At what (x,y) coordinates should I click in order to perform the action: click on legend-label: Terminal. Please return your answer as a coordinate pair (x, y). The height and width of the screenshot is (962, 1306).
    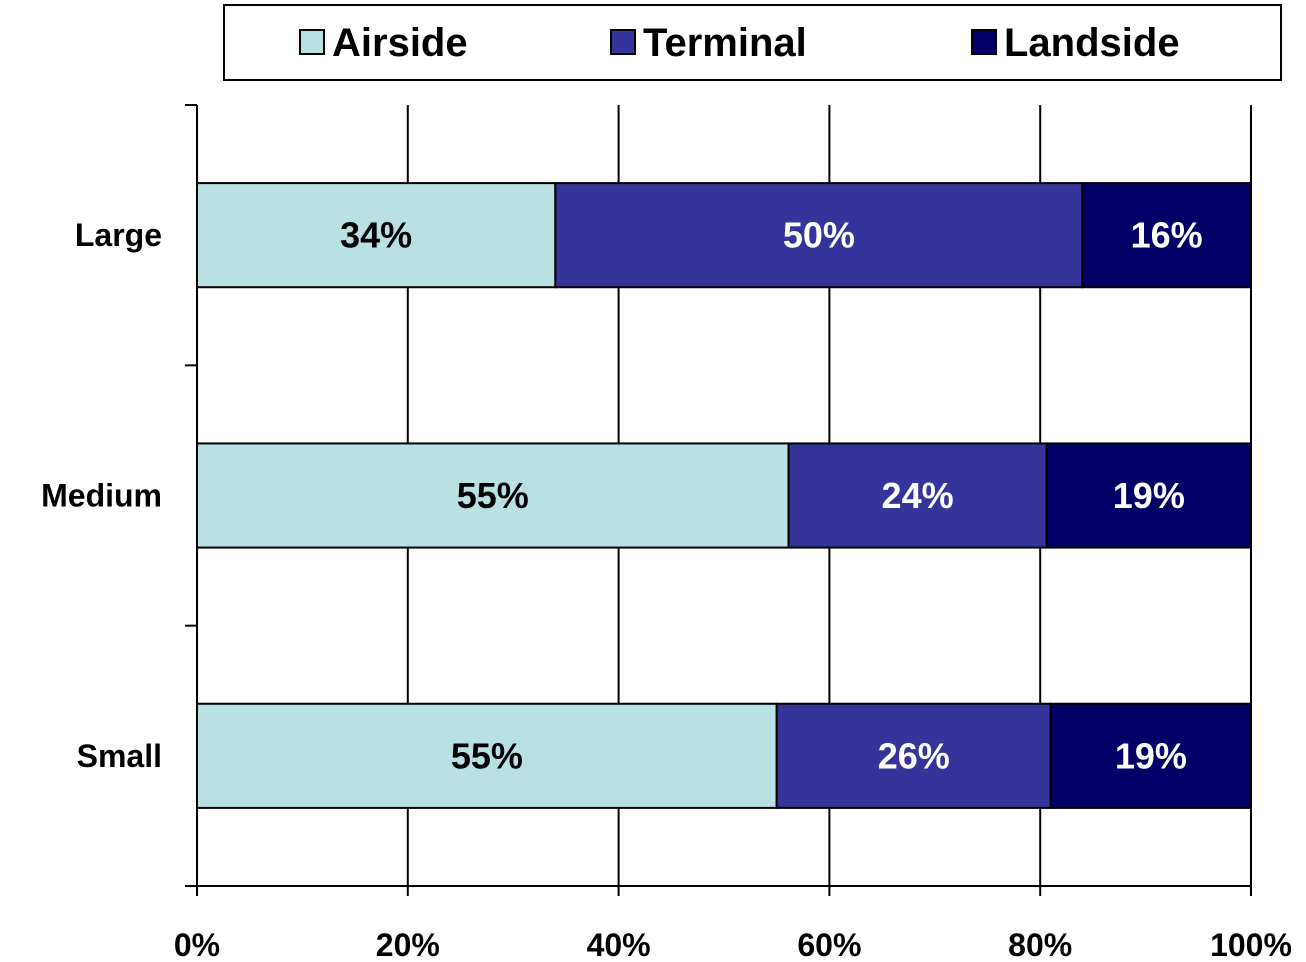
    Looking at the image, I should click on (725, 43).